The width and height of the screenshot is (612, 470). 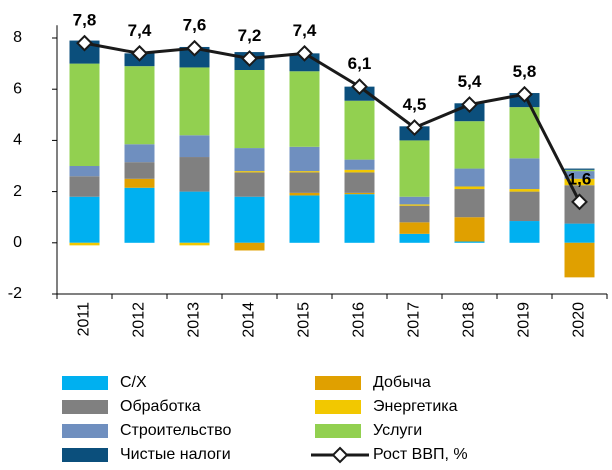 I want to click on x-tick-label: 2020, so click(x=579, y=320).